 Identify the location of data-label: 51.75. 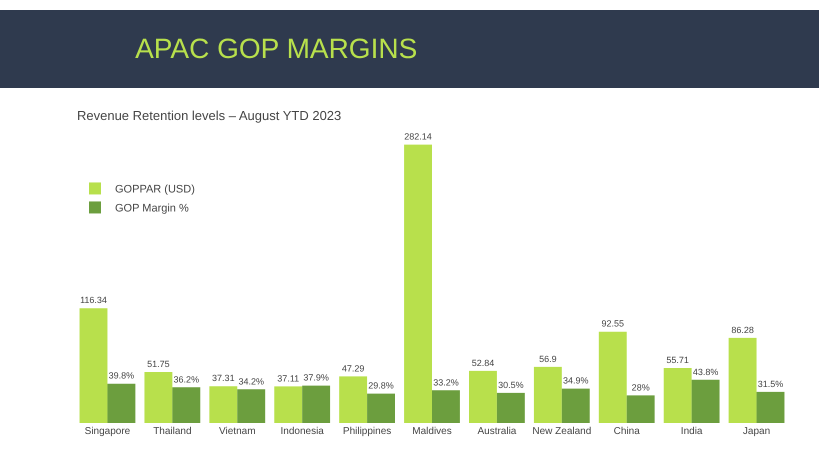
(158, 363).